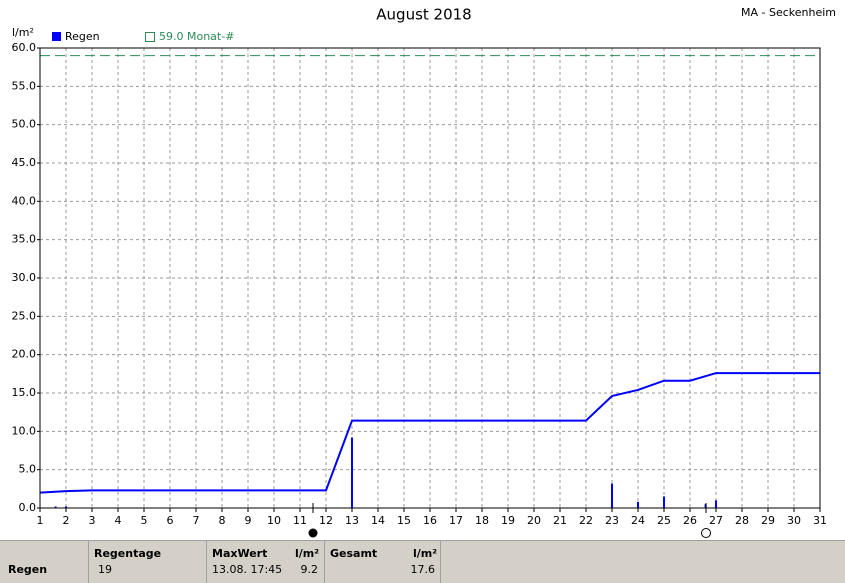 The image size is (845, 583). What do you see at coordinates (560, 520) in the screenshot?
I see `x-tick-label: 21` at bounding box center [560, 520].